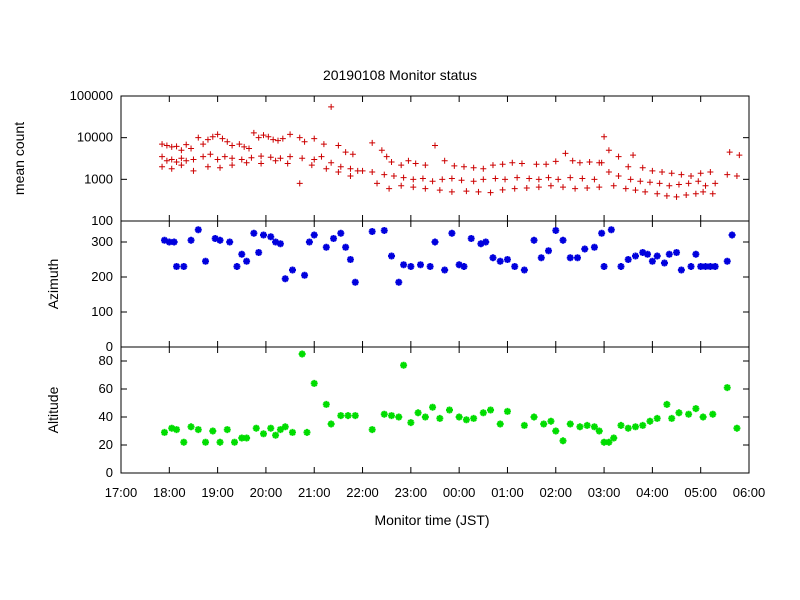 This screenshot has height=600, width=800. What do you see at coordinates (459, 492) in the screenshot?
I see `x-tick-label: 00:00` at bounding box center [459, 492].